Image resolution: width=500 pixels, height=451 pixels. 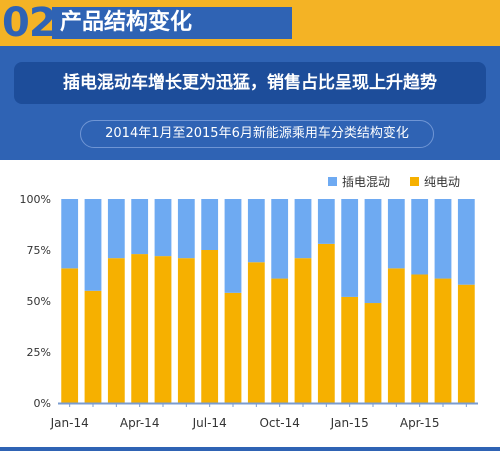 I want to click on x-tick-label: Apr-15, so click(x=420, y=423).